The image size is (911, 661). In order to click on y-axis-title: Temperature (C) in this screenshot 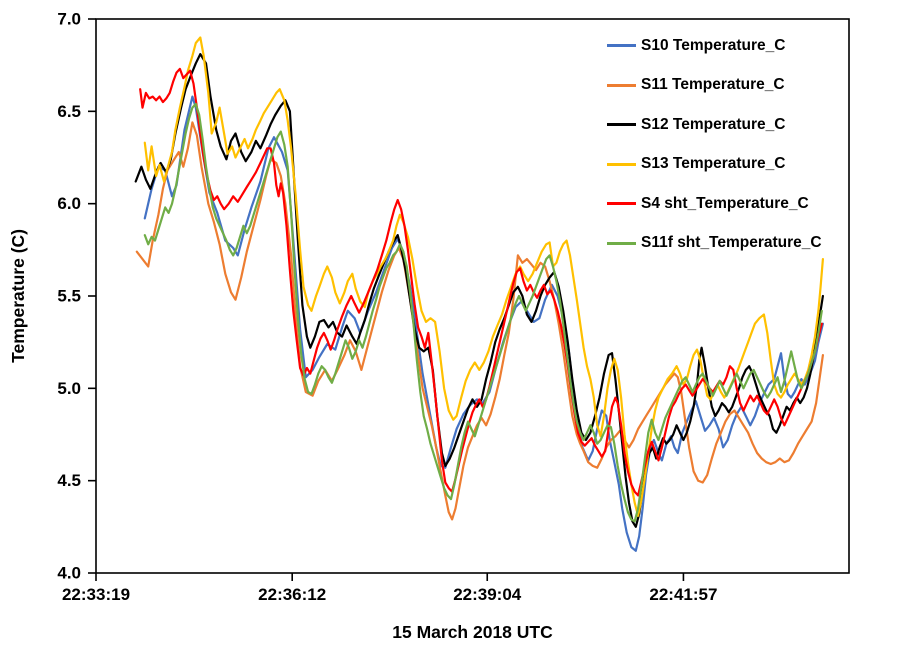, I will do `click(18, 296)`.